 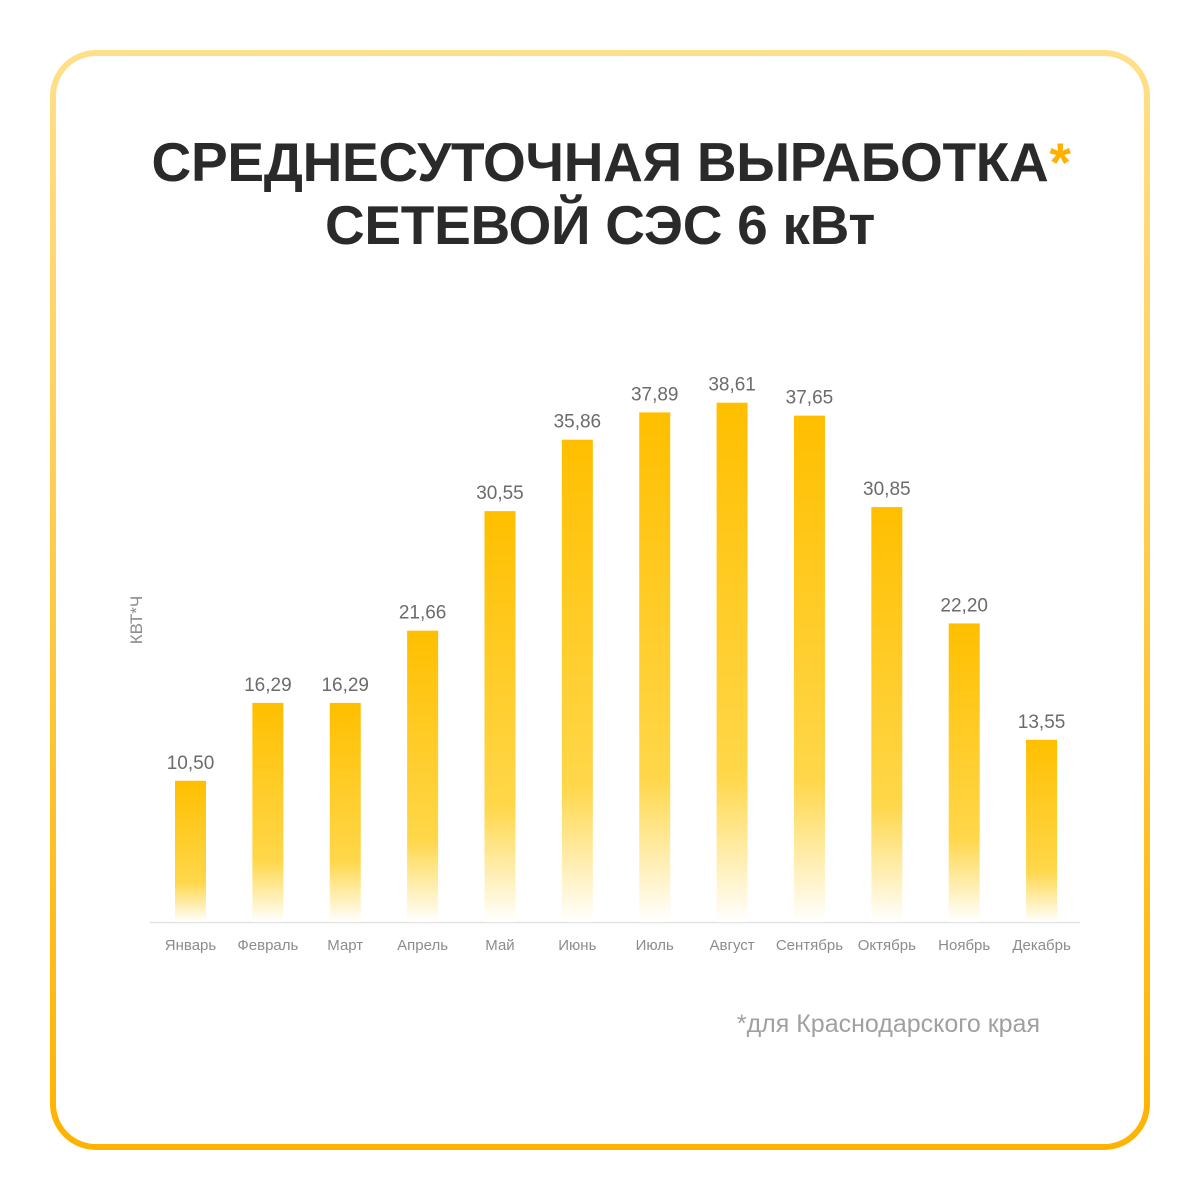 What do you see at coordinates (1041, 945) in the screenshot?
I see `month-label-dec: Декабрь` at bounding box center [1041, 945].